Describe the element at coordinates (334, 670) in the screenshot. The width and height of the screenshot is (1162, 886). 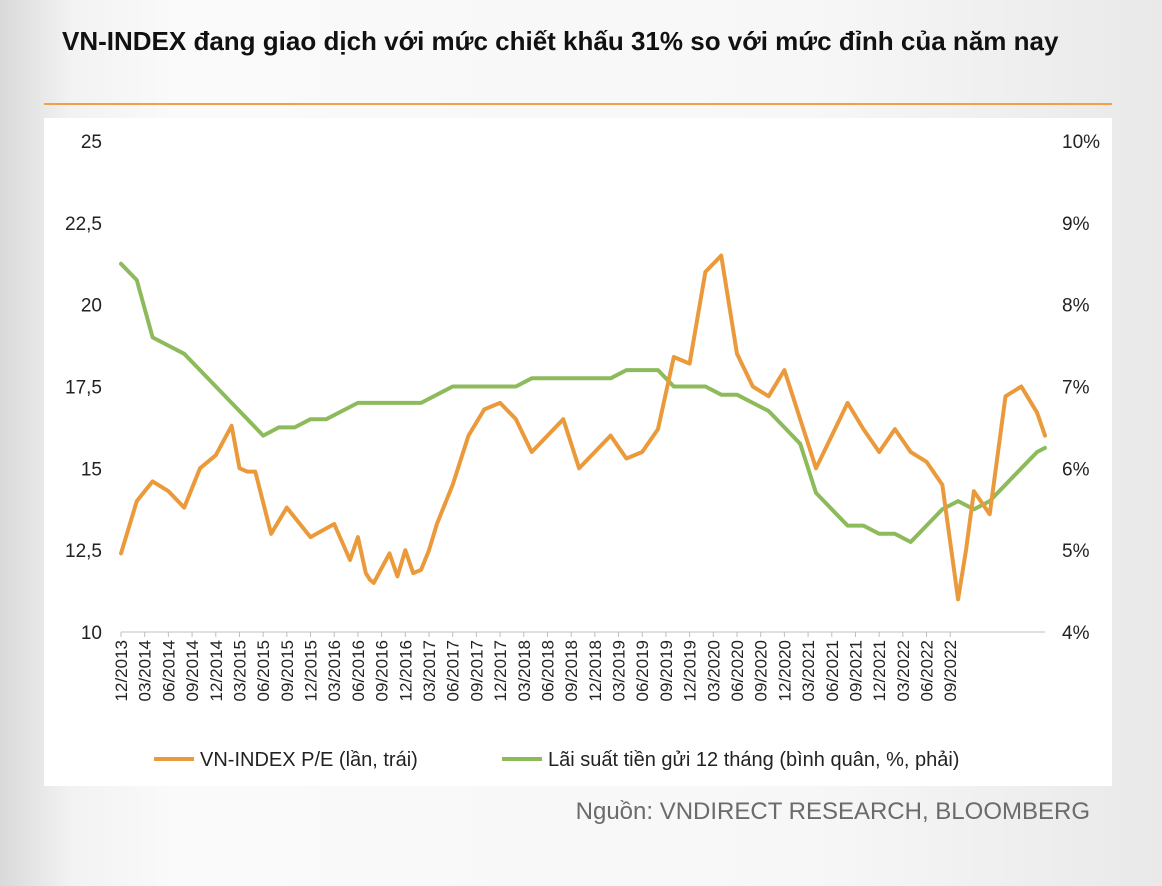
I see `x-tick-label: 03/2016` at that location.